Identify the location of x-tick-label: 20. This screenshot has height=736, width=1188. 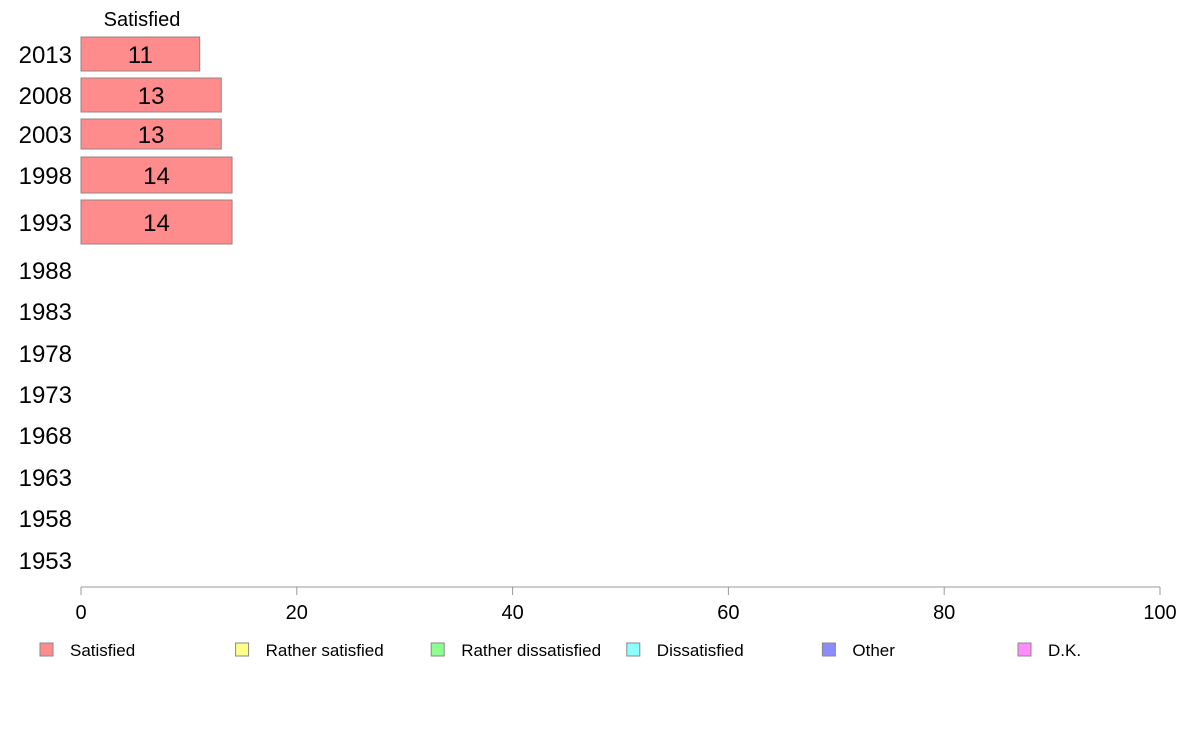
(297, 613).